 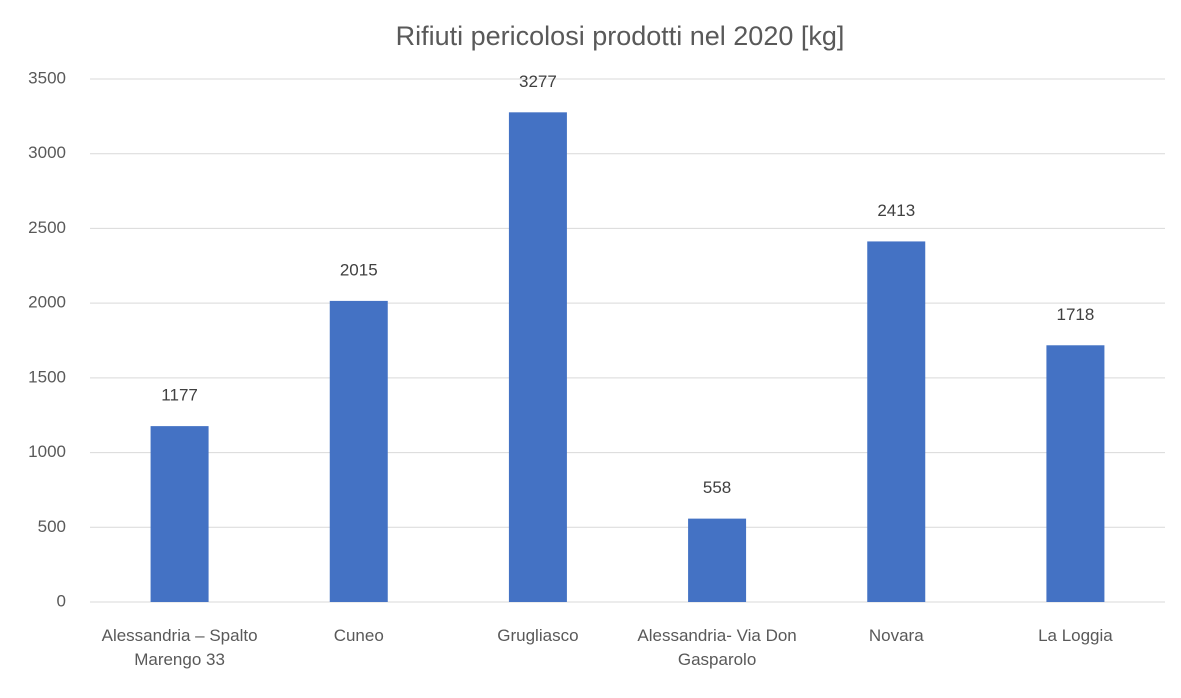 What do you see at coordinates (538, 635) in the screenshot?
I see `x-tick-label: Grugliasco` at bounding box center [538, 635].